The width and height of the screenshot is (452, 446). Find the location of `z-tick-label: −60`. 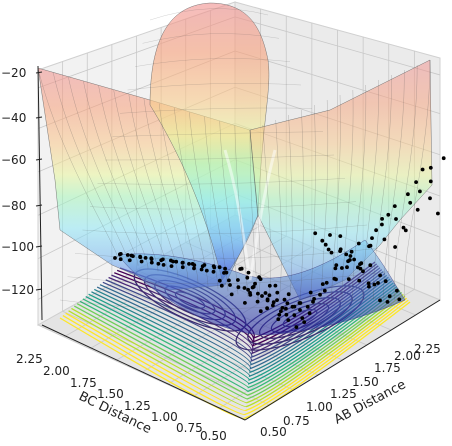

z-tick-label: −60 is located at coordinates (13, 160).